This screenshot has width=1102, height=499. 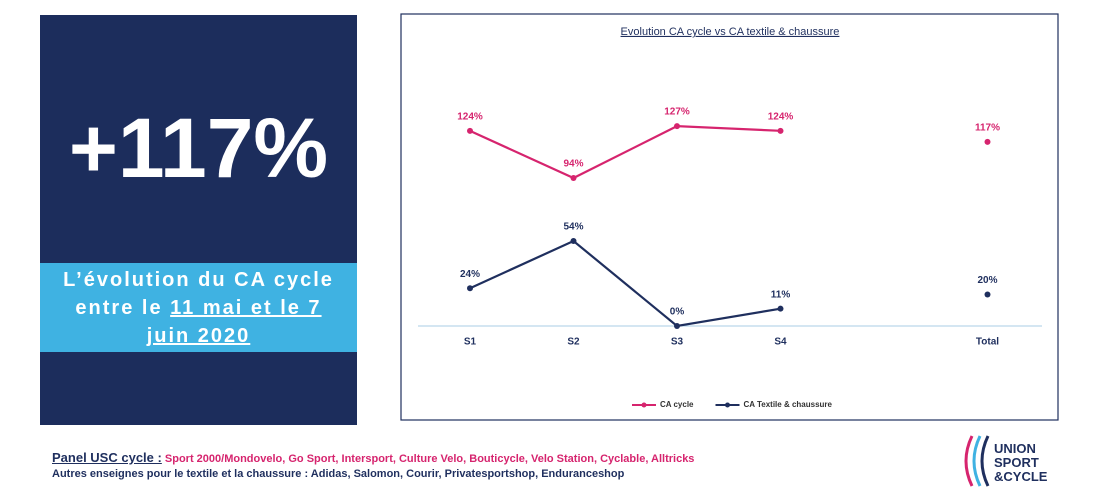 What do you see at coordinates (470, 342) in the screenshot?
I see `x-tick-label: S1` at bounding box center [470, 342].